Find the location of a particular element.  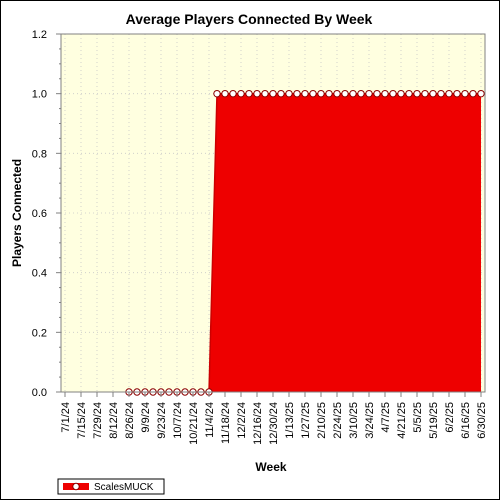

legend-label: ScalesMUCK is located at coordinates (124, 487).